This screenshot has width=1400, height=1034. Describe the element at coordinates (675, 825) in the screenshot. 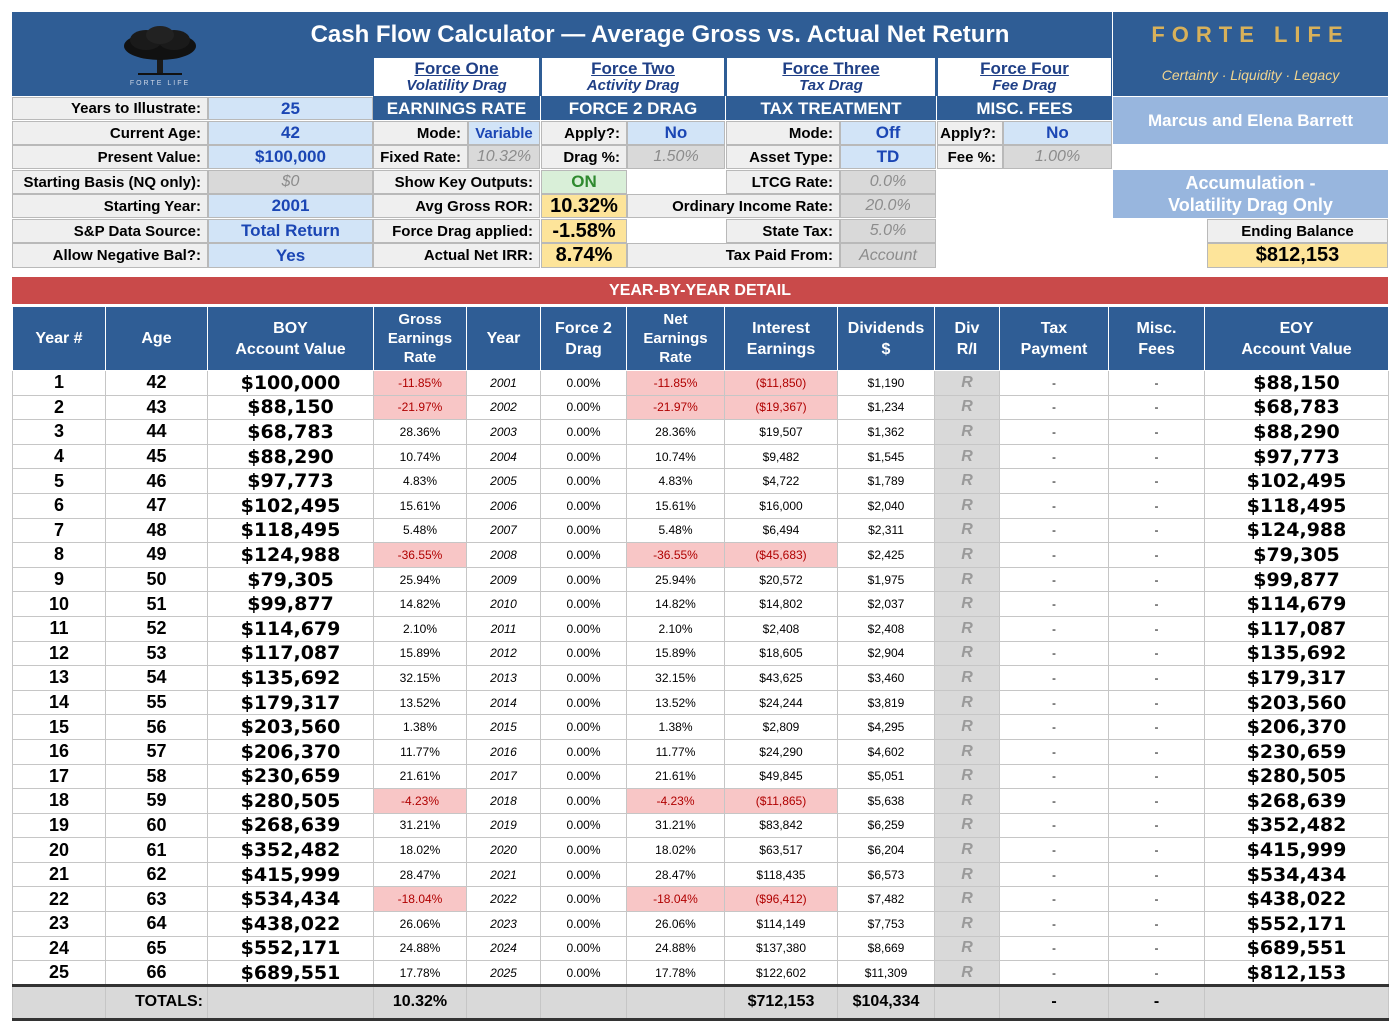

I see `net-rate-cell: 31.21%` at that location.